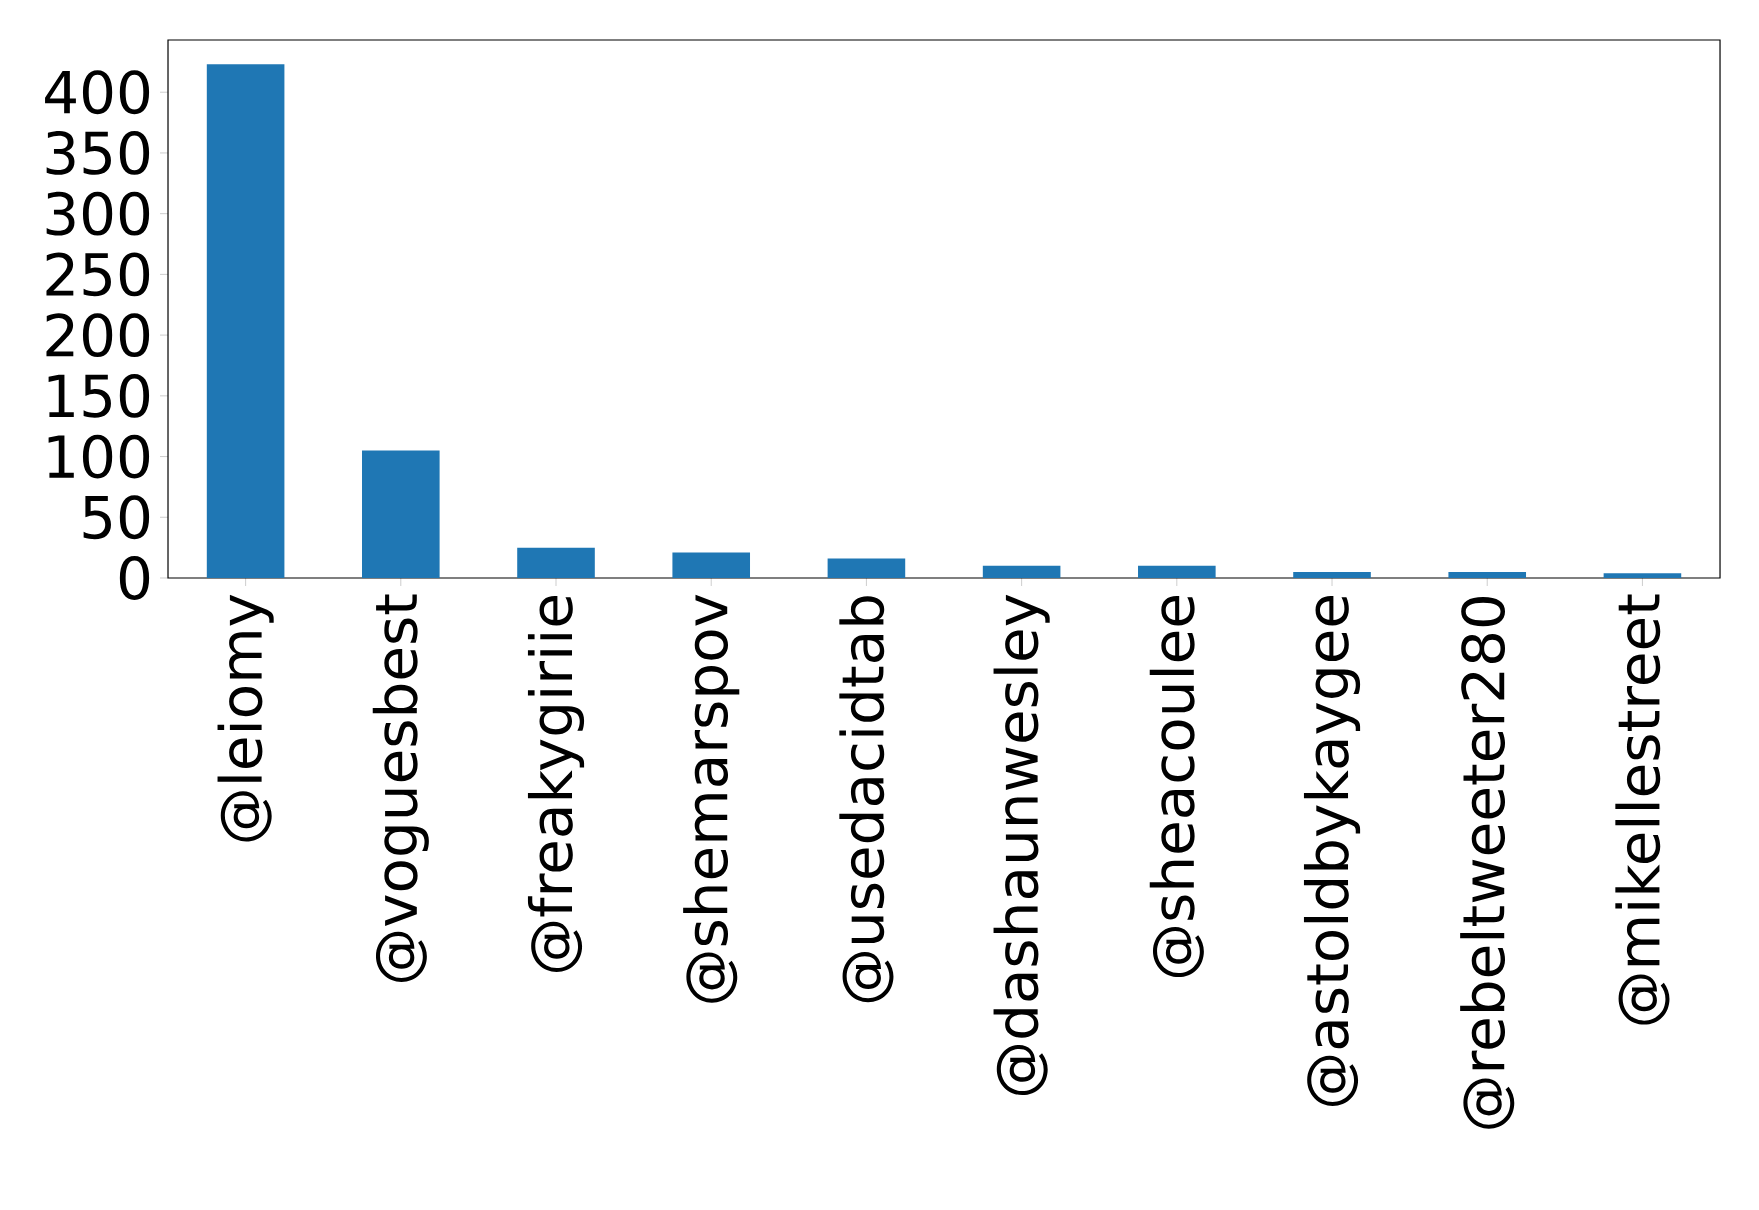 This screenshot has width=1759, height=1210. I want to click on x-tick-label: @shemarspov, so click(711, 798).